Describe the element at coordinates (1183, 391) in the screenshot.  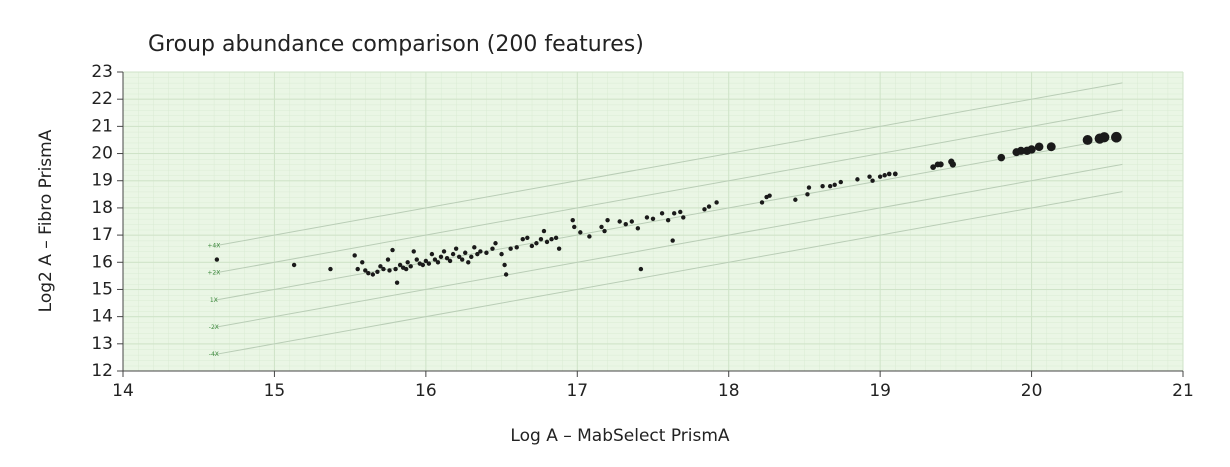
I see `x-tick-label: 21` at that location.